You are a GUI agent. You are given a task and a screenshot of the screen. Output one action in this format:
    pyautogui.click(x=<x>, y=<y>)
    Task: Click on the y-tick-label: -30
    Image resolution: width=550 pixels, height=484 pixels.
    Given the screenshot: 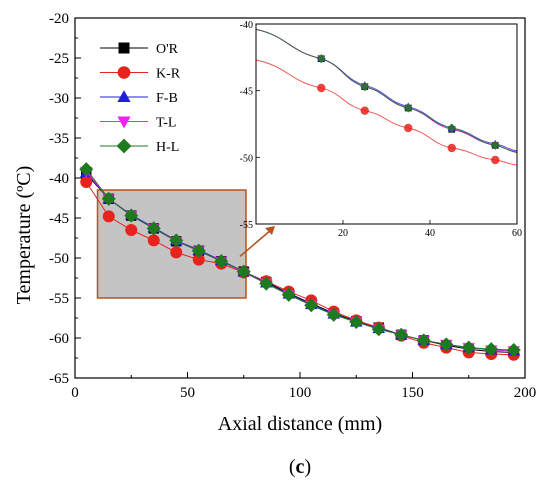 What is the action you would take?
    pyautogui.click(x=59, y=99)
    